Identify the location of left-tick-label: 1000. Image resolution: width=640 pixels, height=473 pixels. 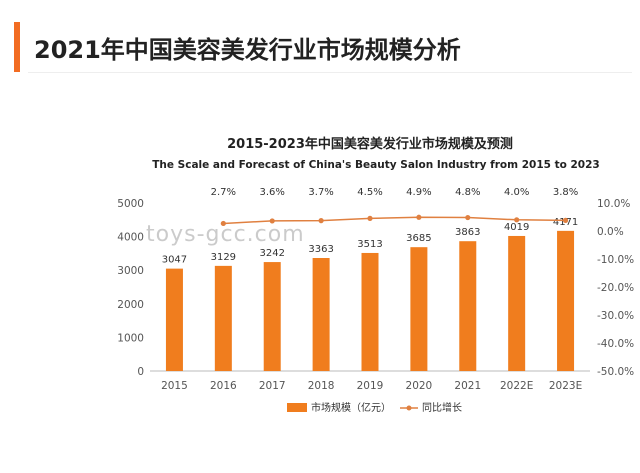
(130, 338).